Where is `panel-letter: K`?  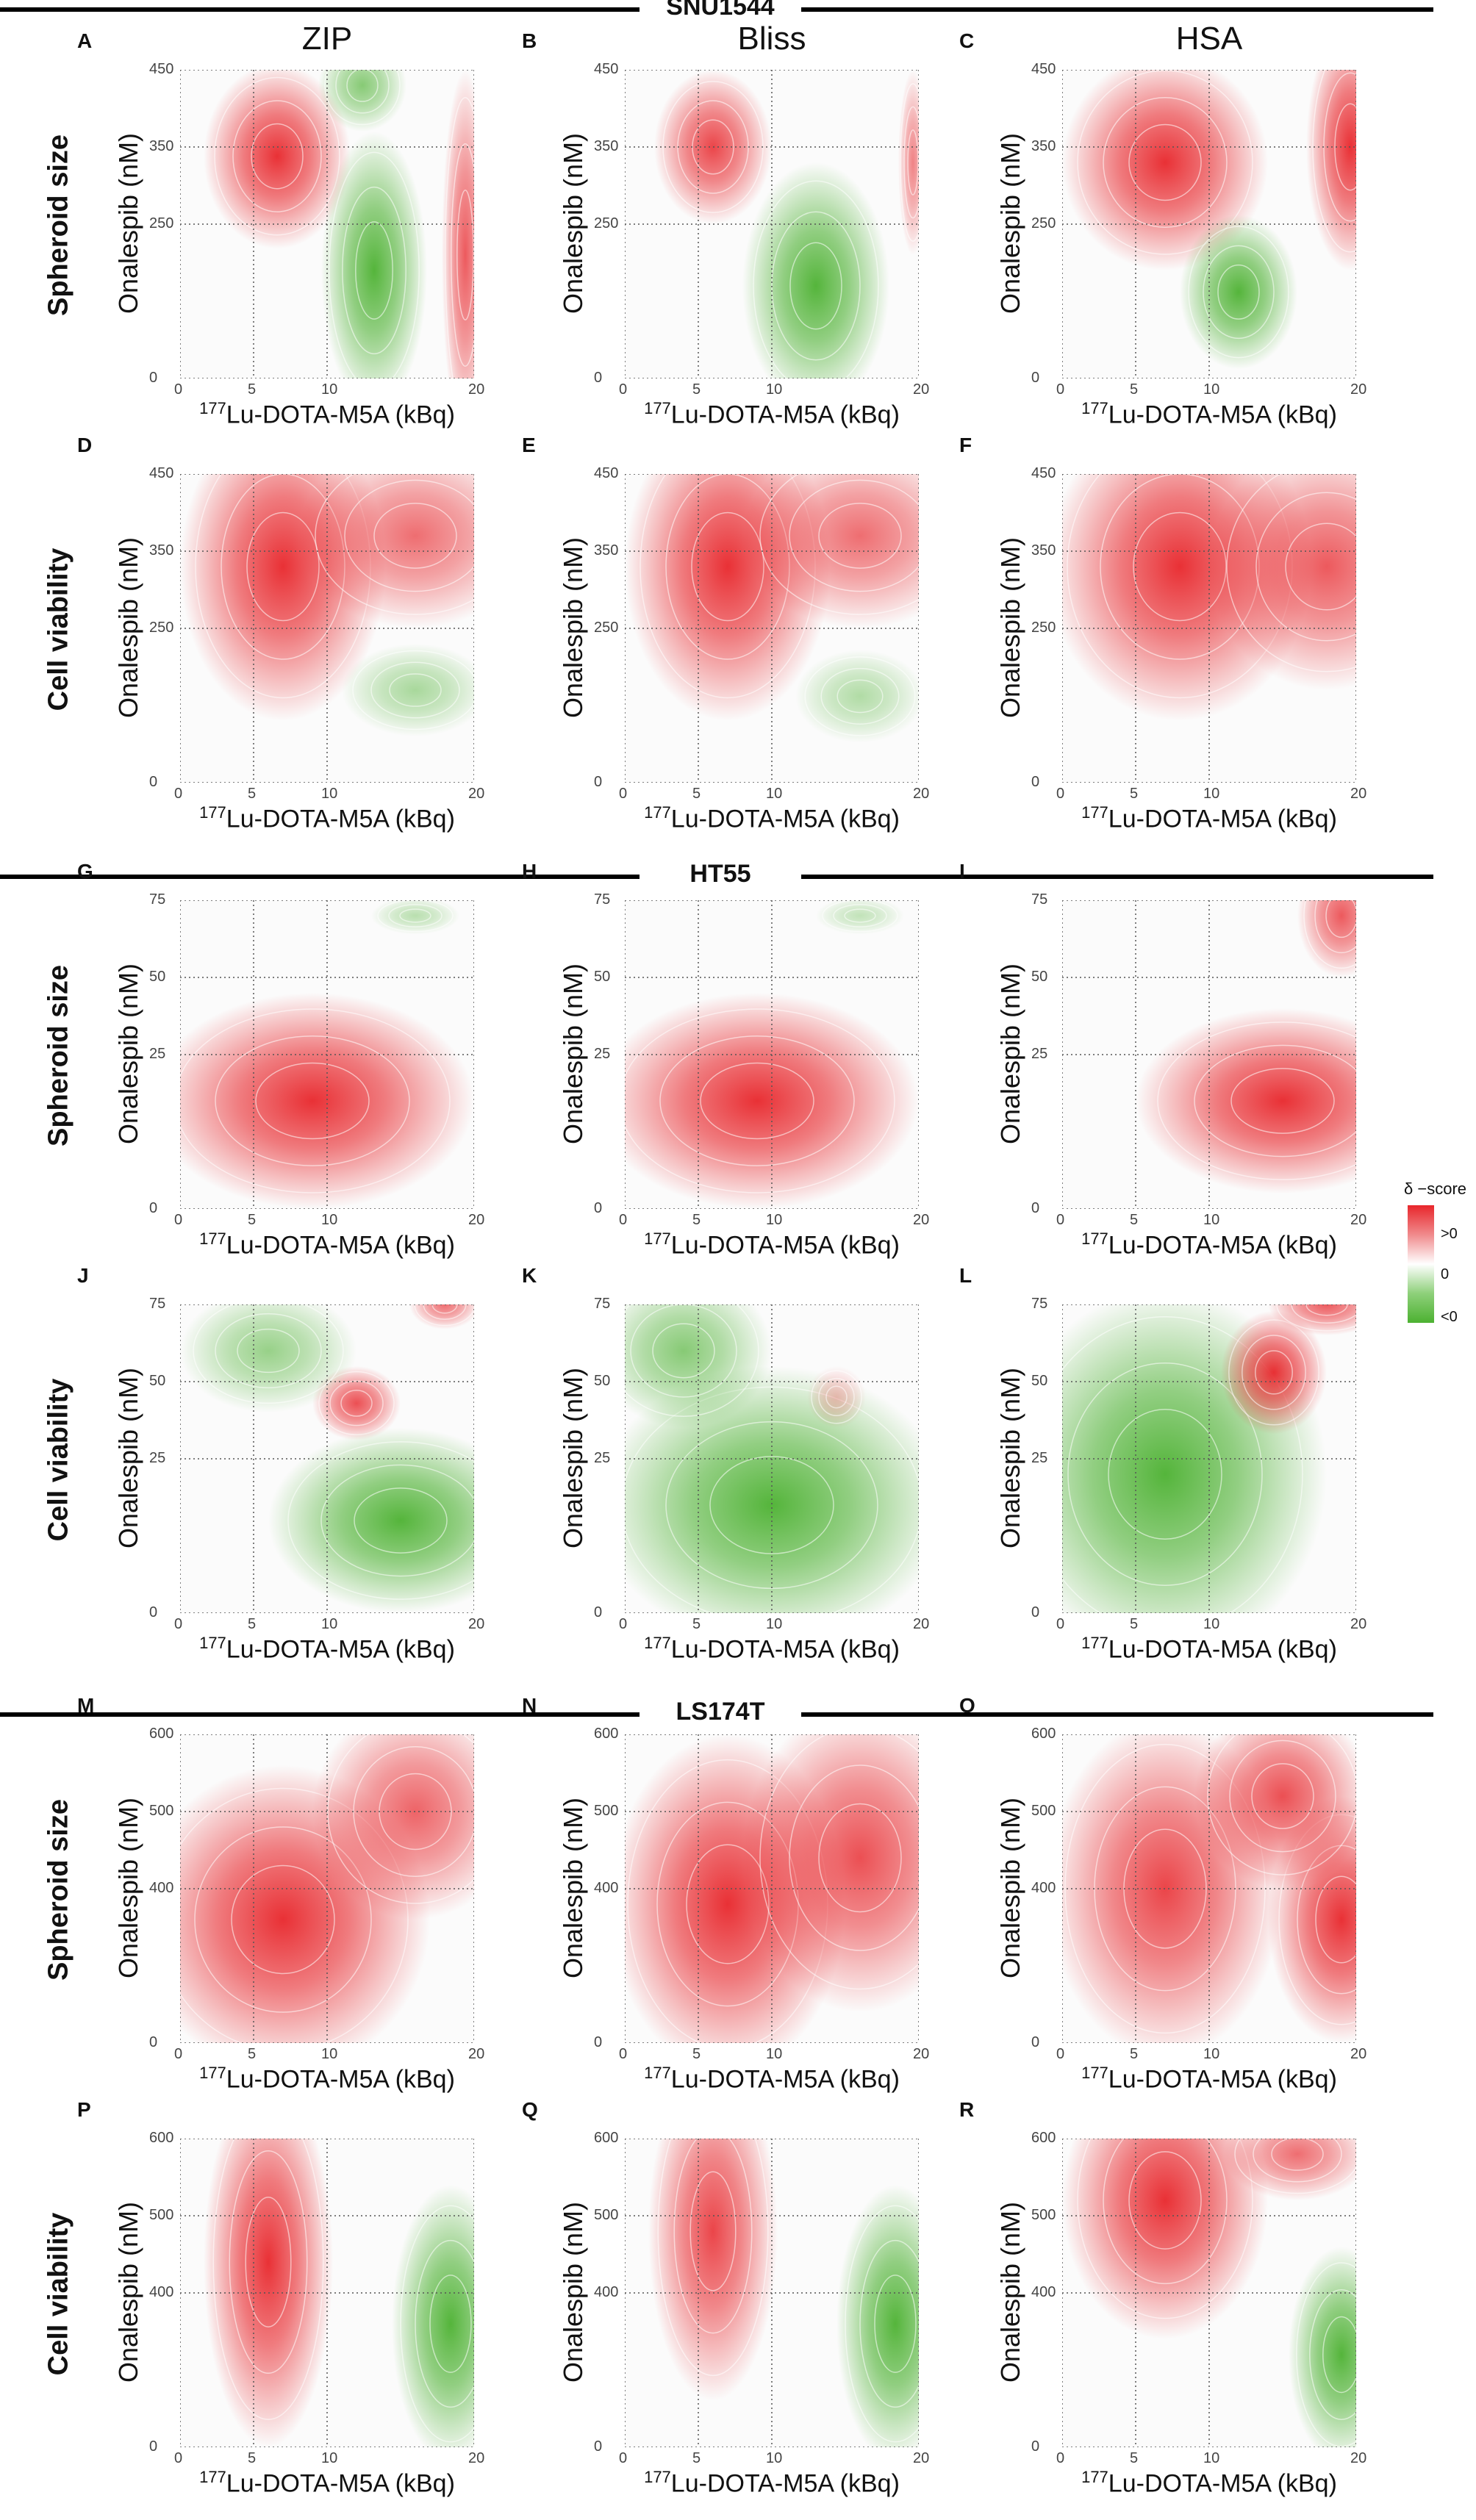 panel-letter: K is located at coordinates (529, 1275).